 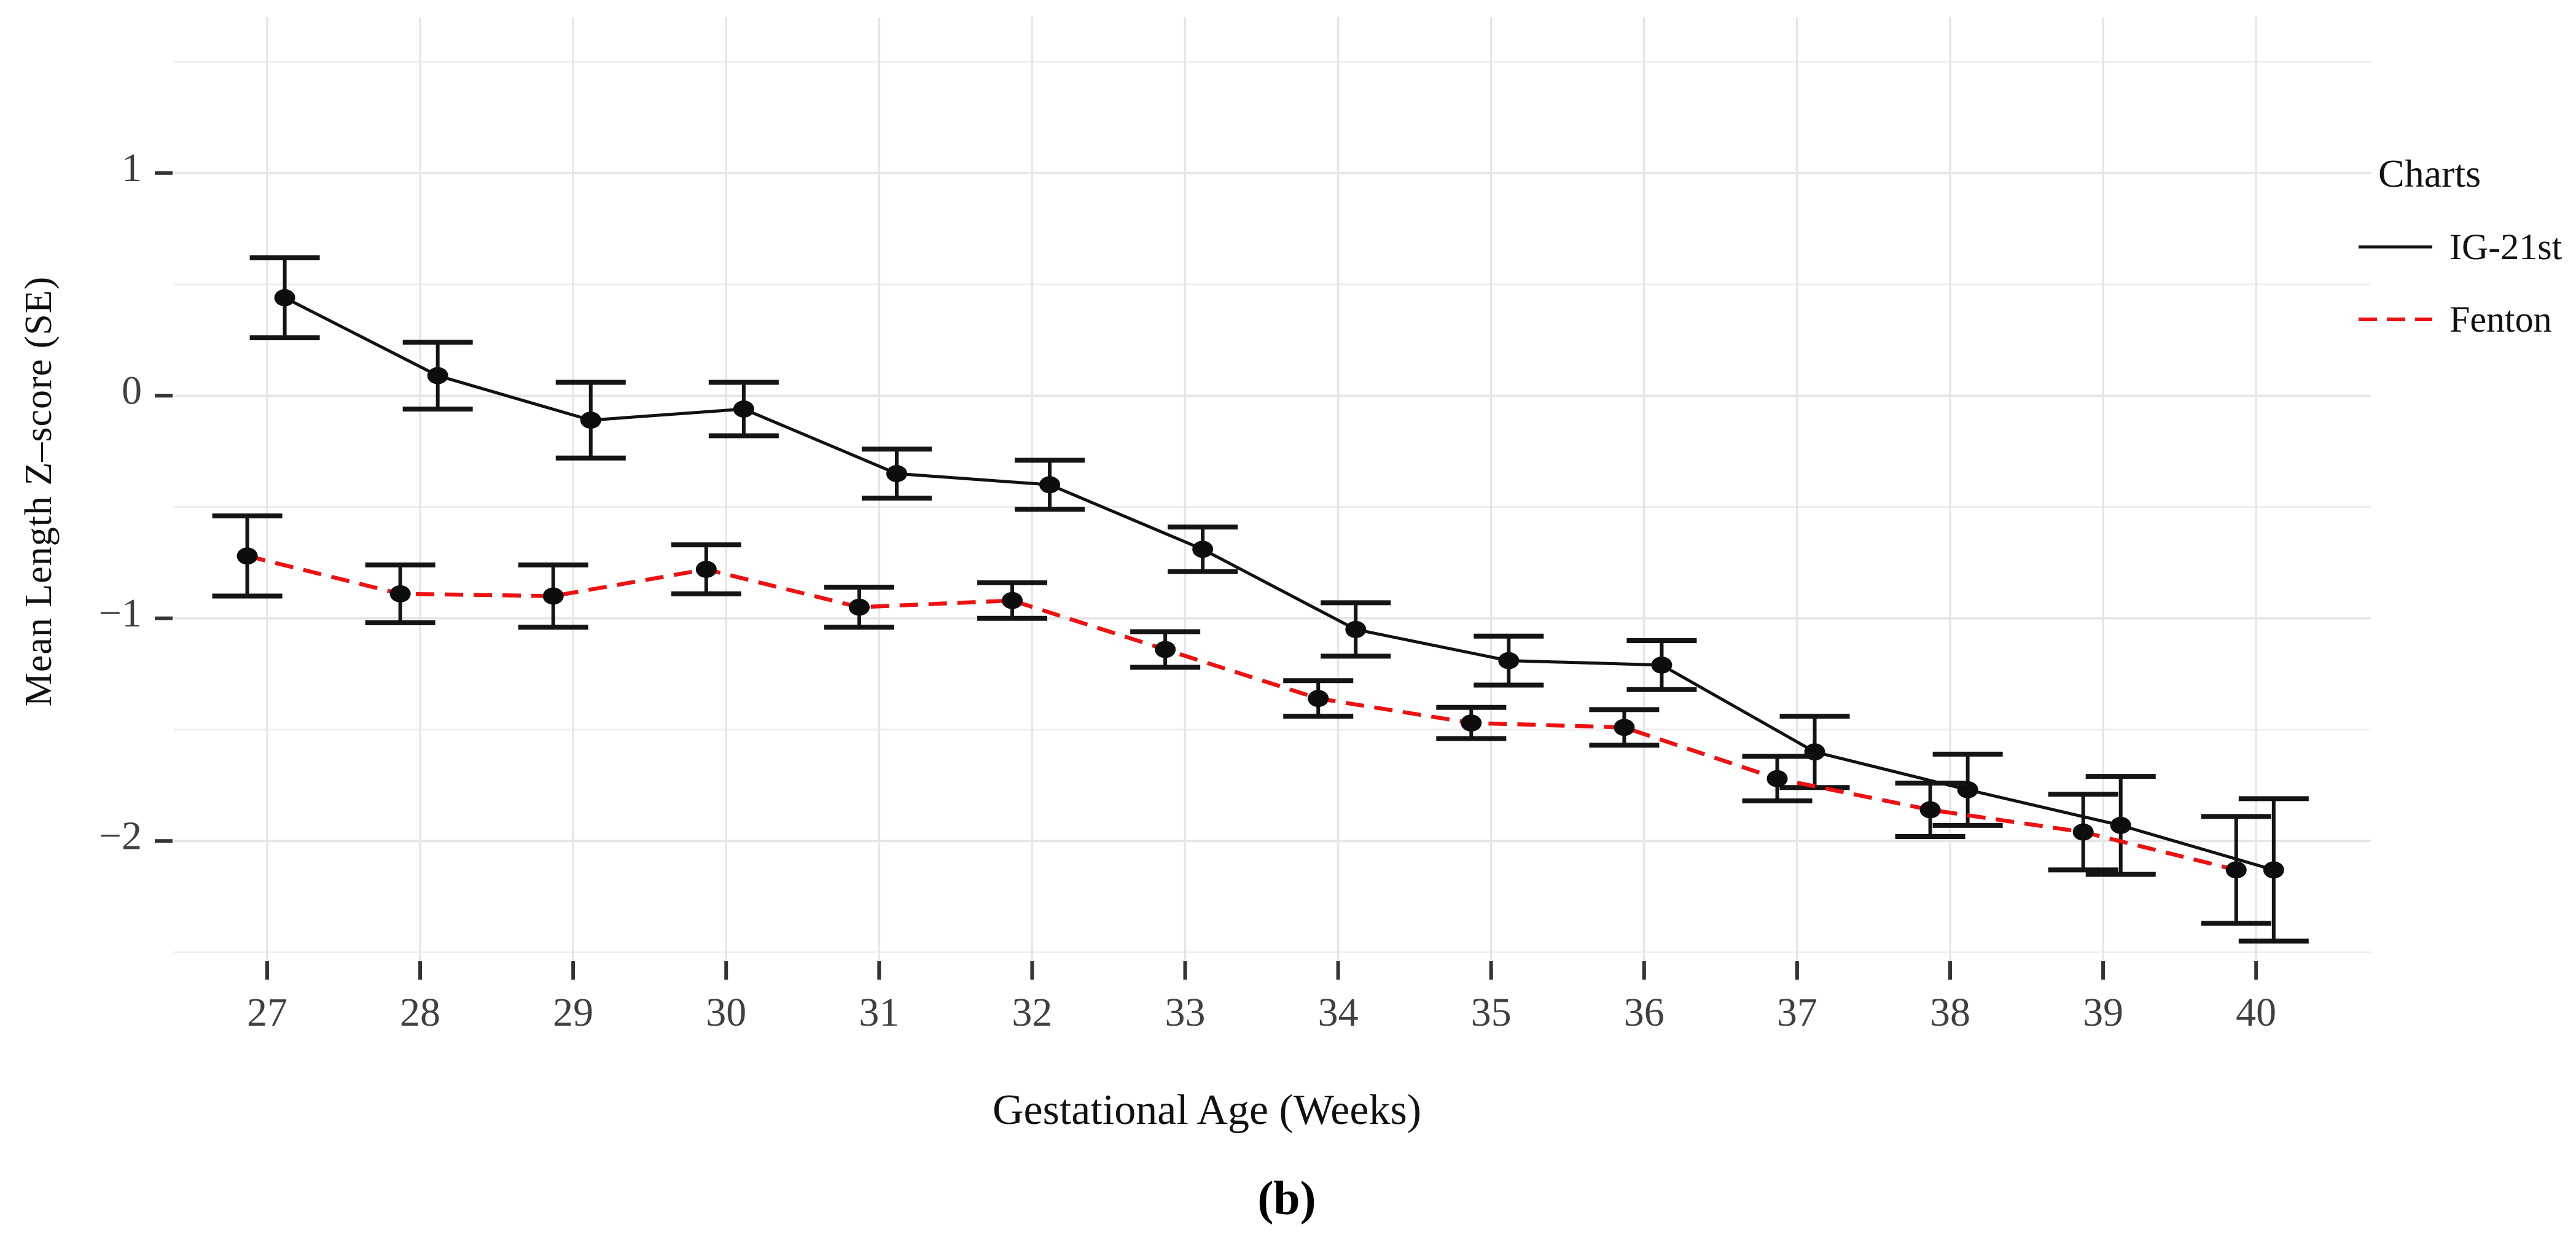 I want to click on x-tick-label-32: 32, so click(x=1032, y=1012).